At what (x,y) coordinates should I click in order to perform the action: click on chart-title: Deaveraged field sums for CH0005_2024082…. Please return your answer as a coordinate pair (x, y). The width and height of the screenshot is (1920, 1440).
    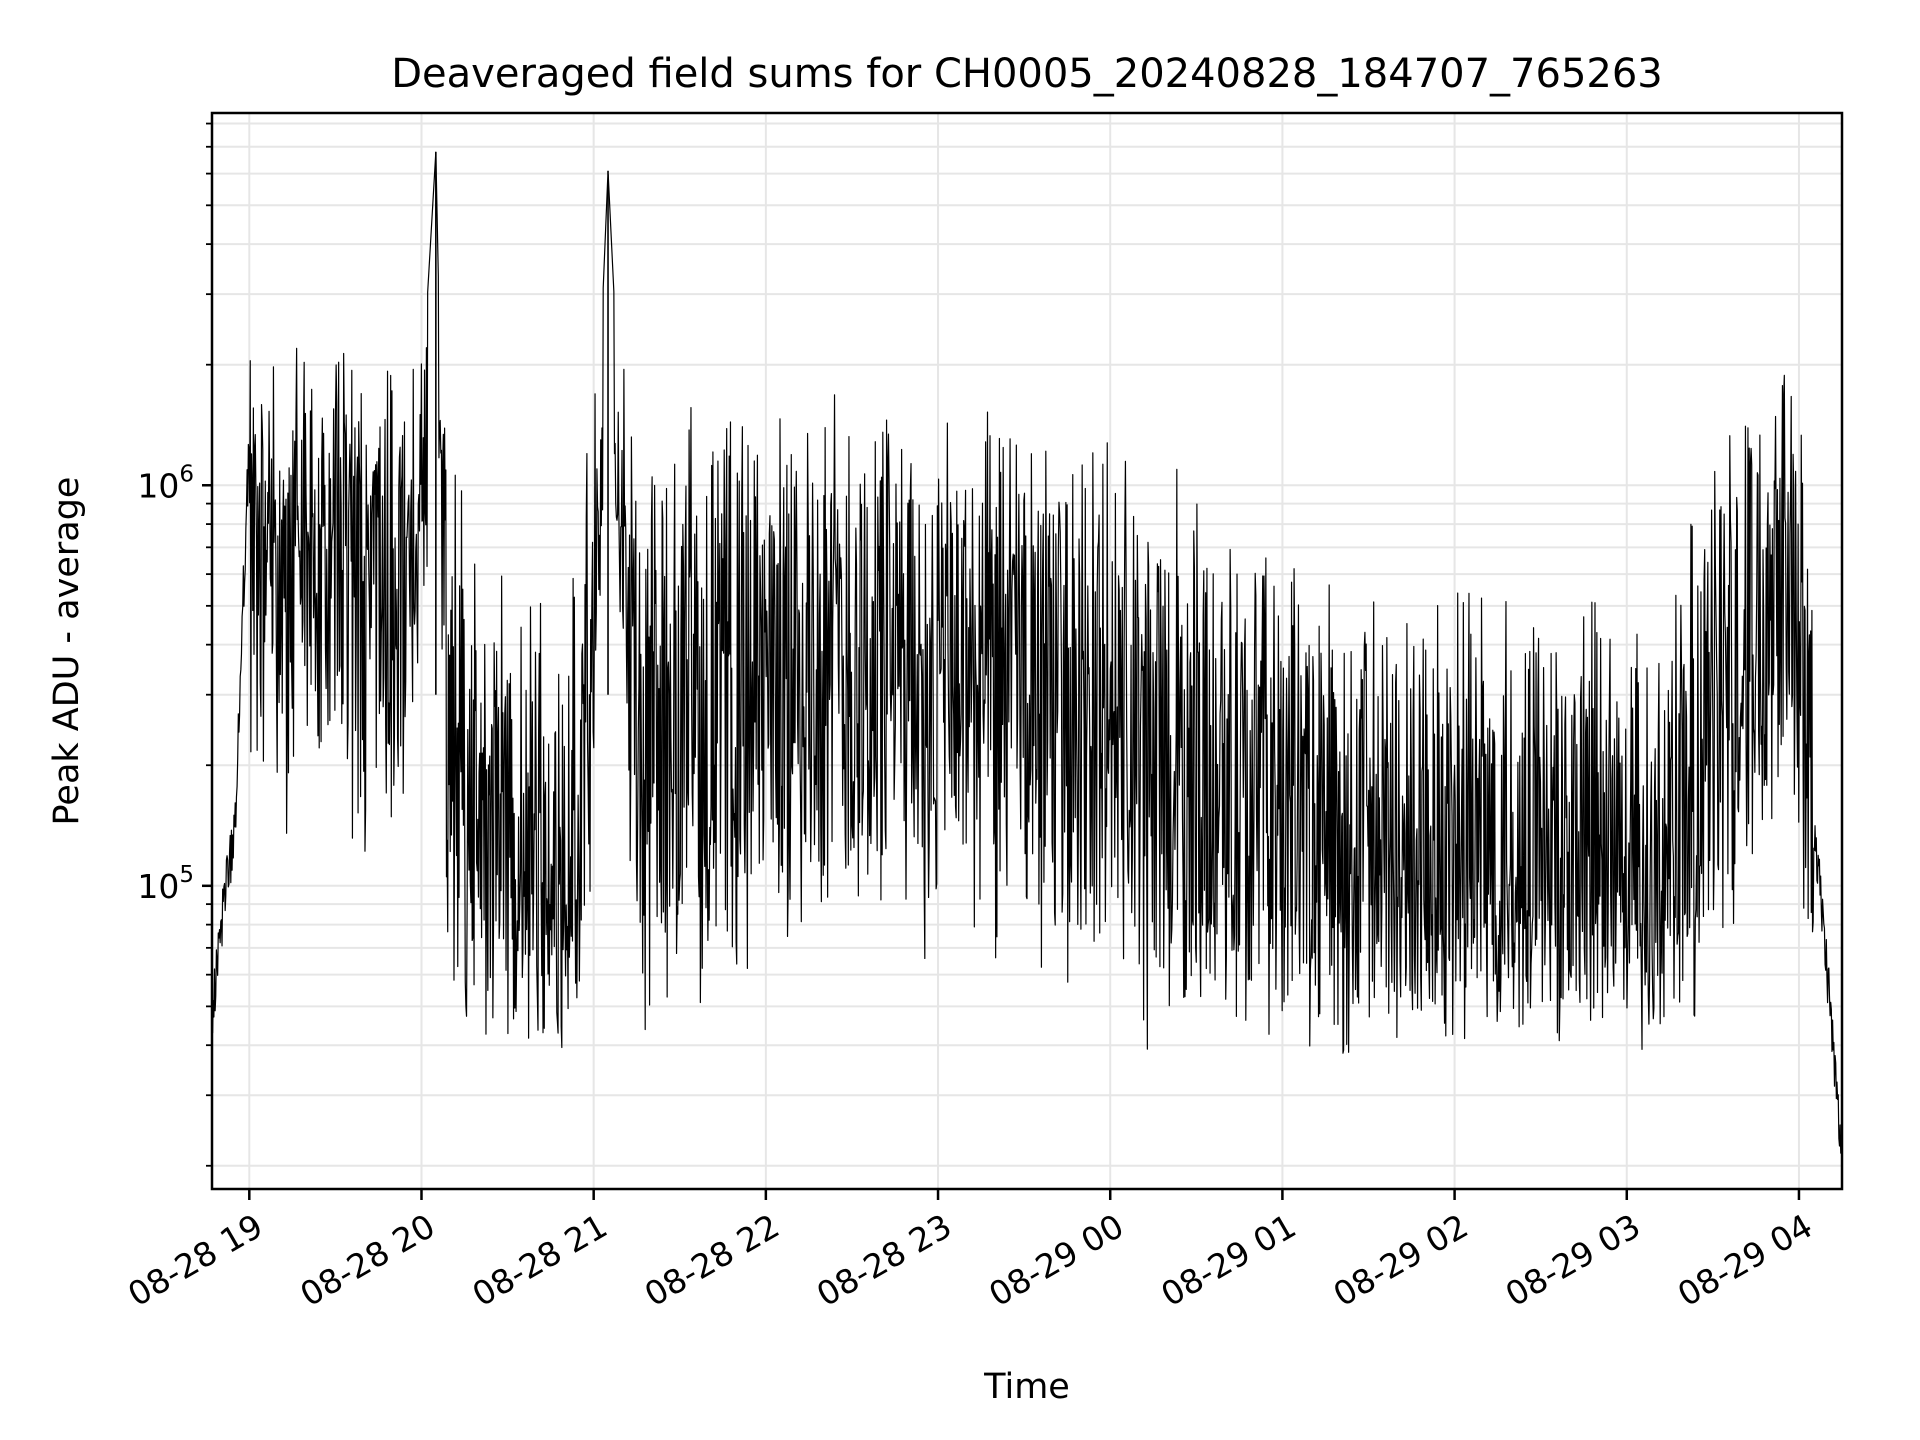
    Looking at the image, I should click on (1027, 74).